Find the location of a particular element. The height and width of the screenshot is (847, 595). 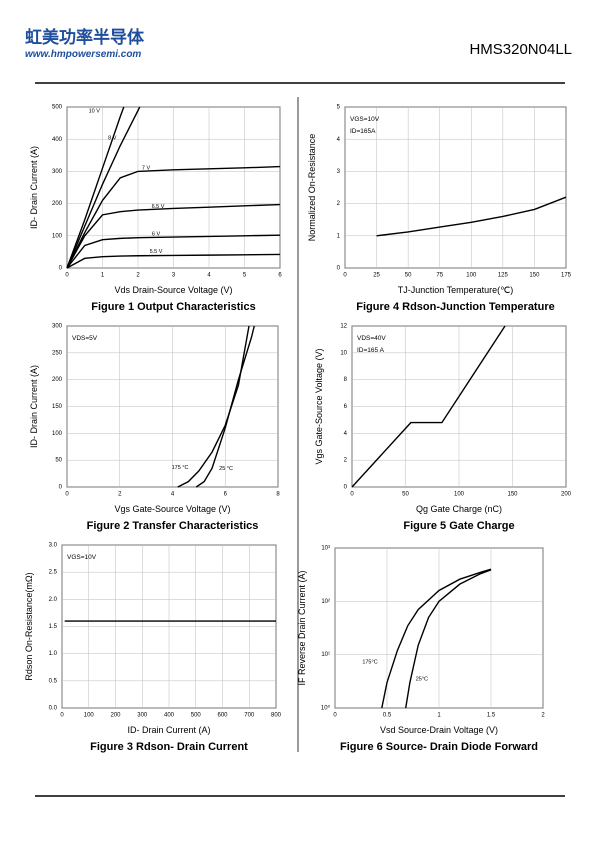

y-tick-label: 10² is located at coordinates (325, 602).